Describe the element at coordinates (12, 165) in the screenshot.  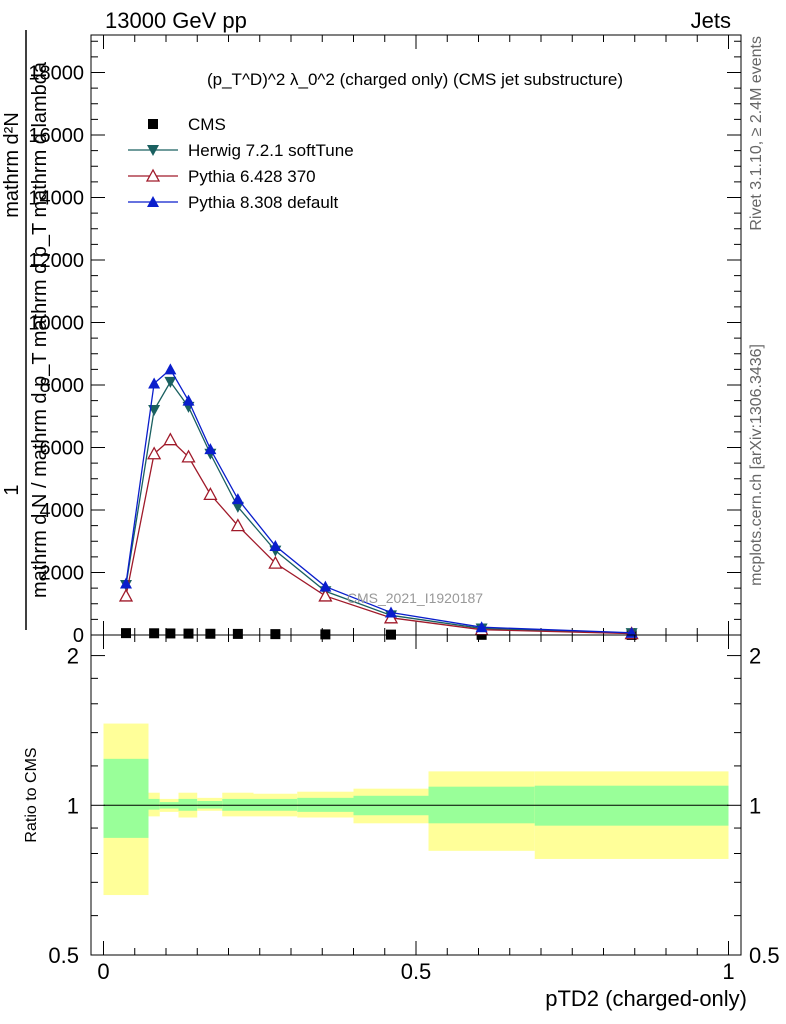
I see `y-label-numerator-2: mathrm d²N` at that location.